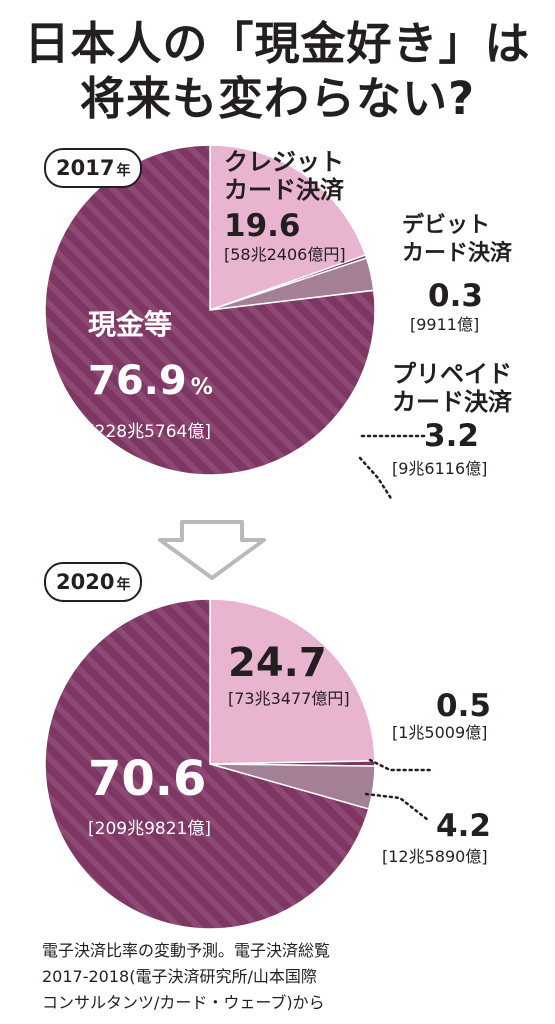  What do you see at coordinates (285, 207) in the screenshot?
I see `label-credit-2017: クレジット カード決済 19.6 [58兆2406億円]` at bounding box center [285, 207].